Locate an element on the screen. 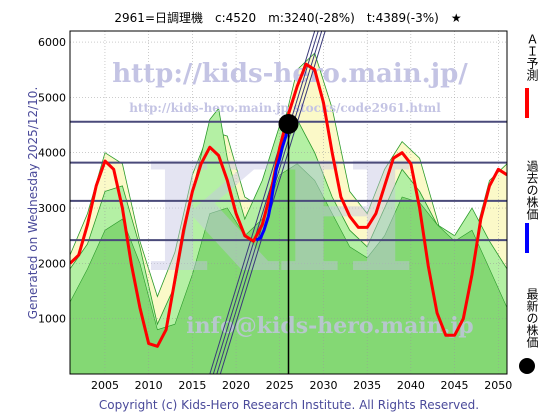 This screenshot has width=560, height=420. y-tick-label: 4000 is located at coordinates (52, 153).